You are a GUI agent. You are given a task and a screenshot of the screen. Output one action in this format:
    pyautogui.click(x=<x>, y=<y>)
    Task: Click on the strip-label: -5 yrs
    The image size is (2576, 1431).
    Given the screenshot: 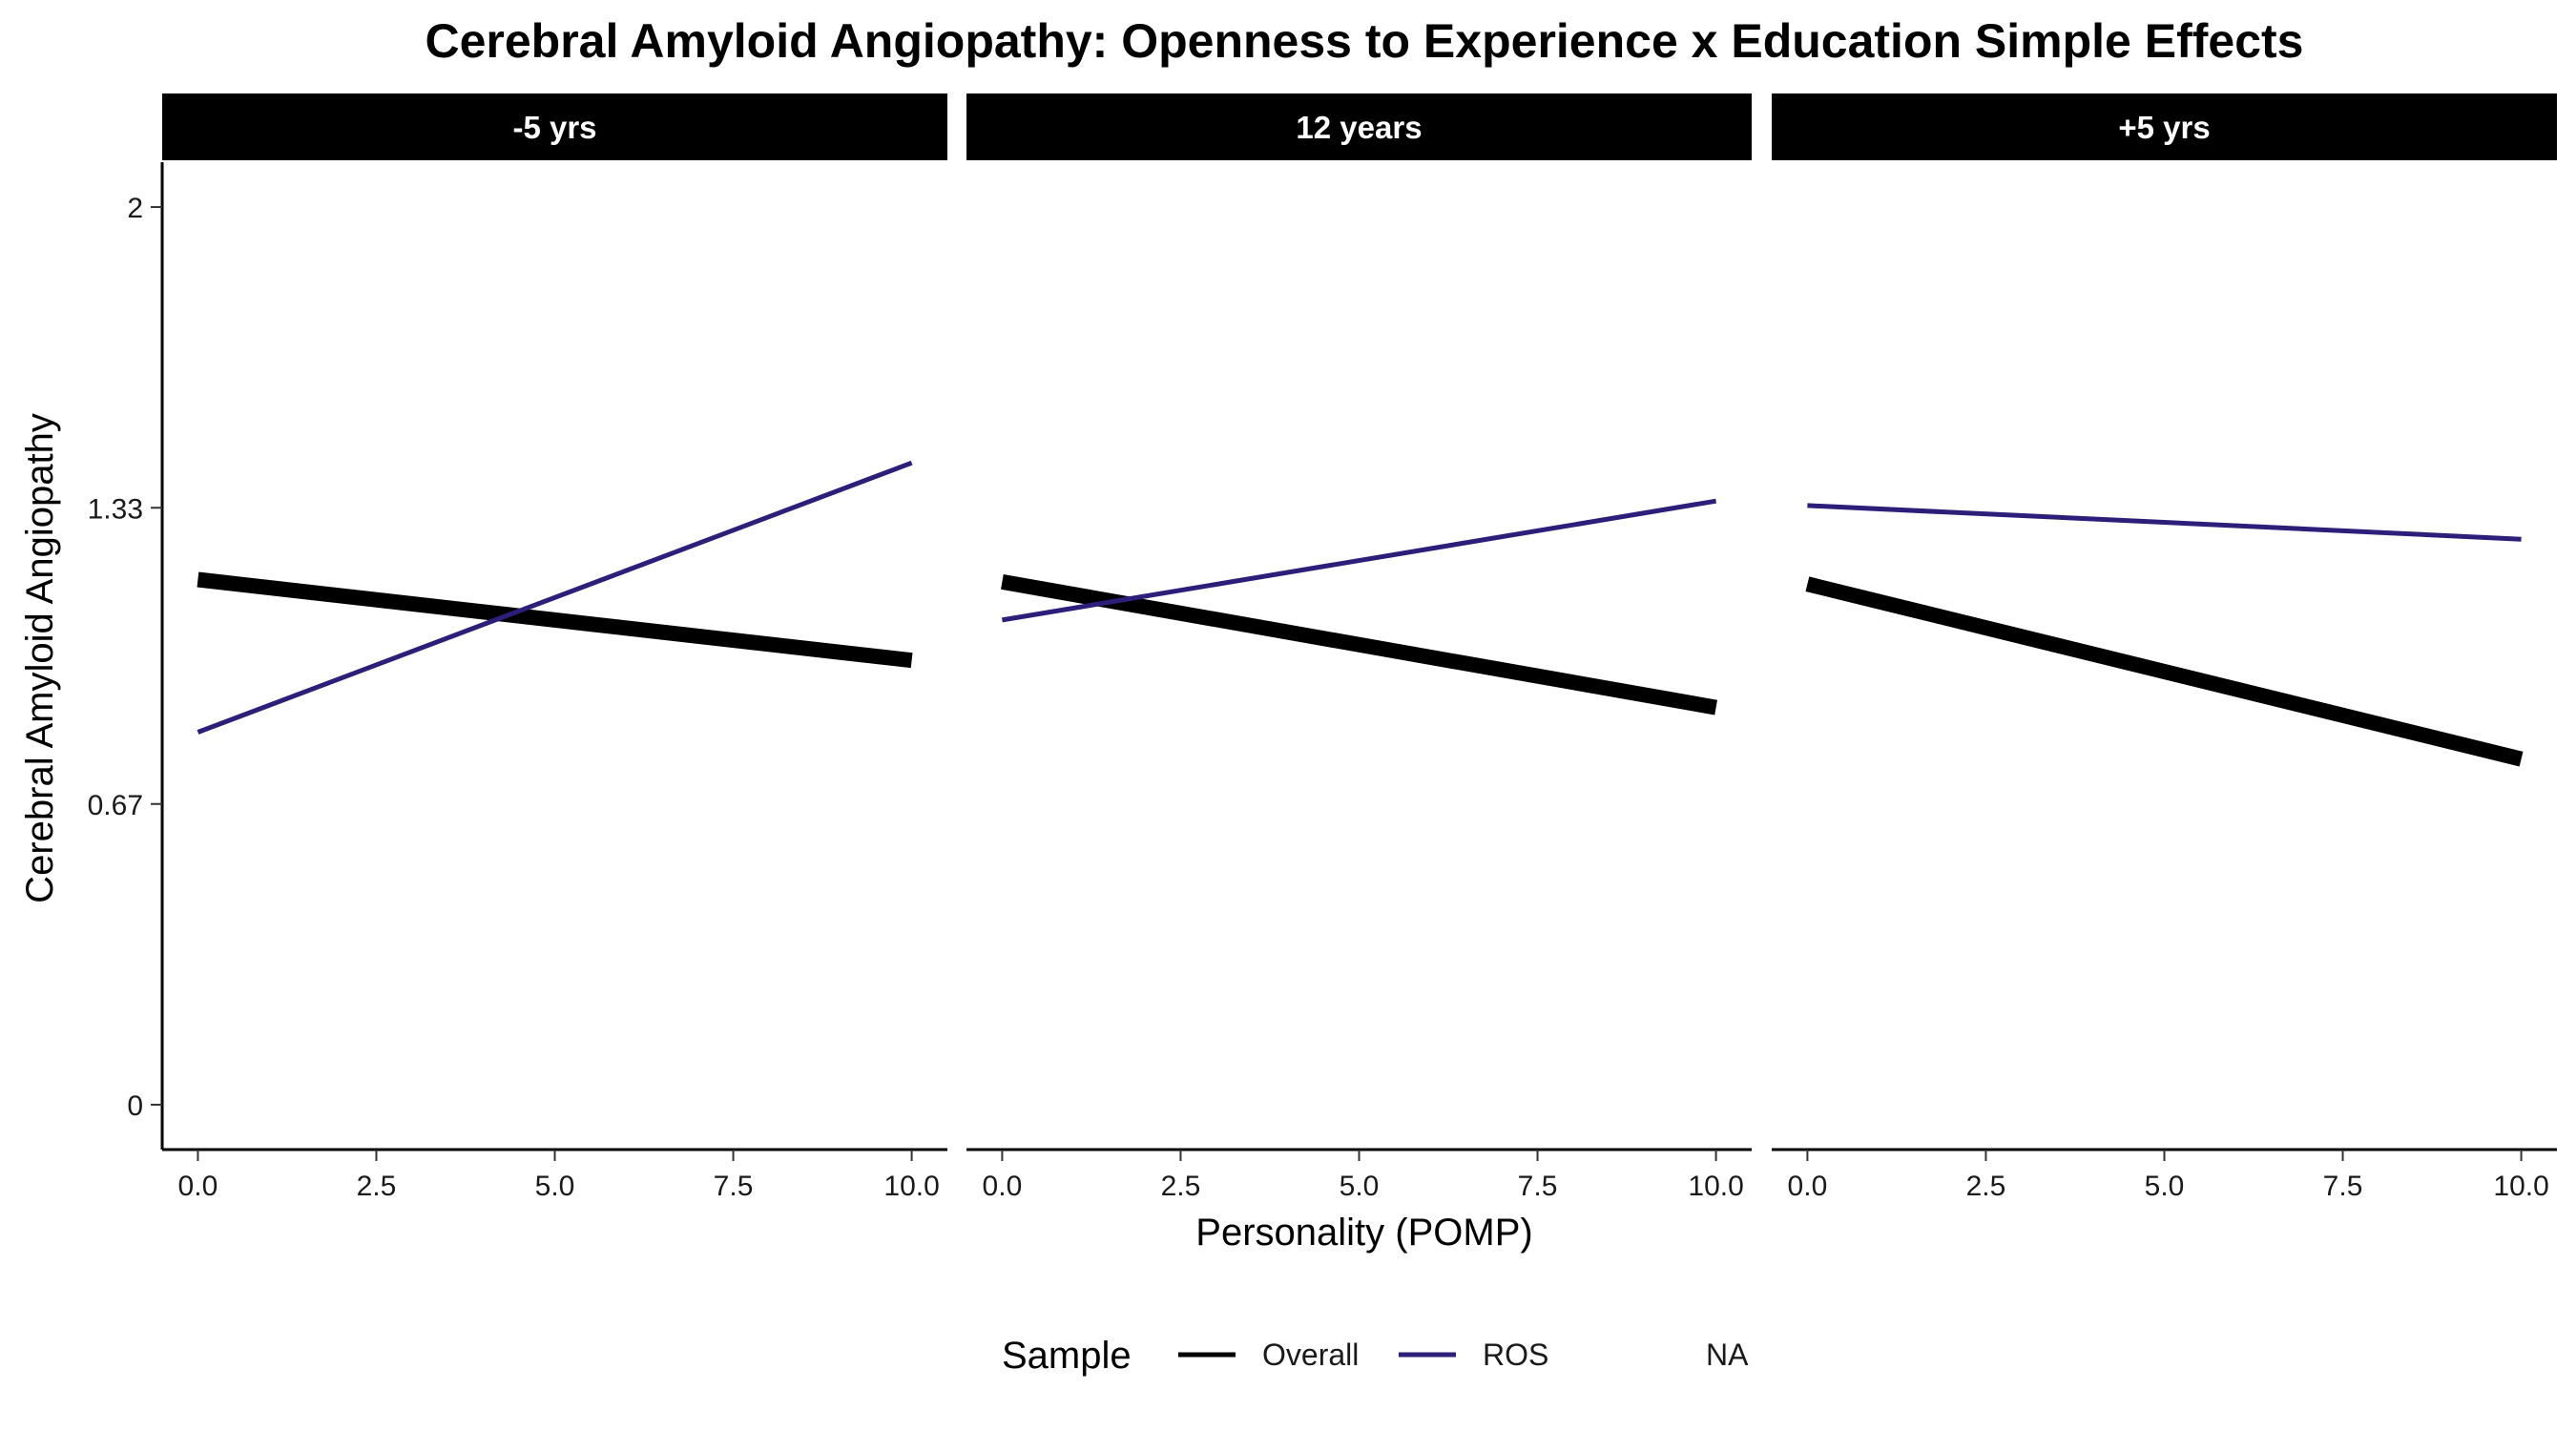 What is the action you would take?
    pyautogui.click(x=554, y=127)
    